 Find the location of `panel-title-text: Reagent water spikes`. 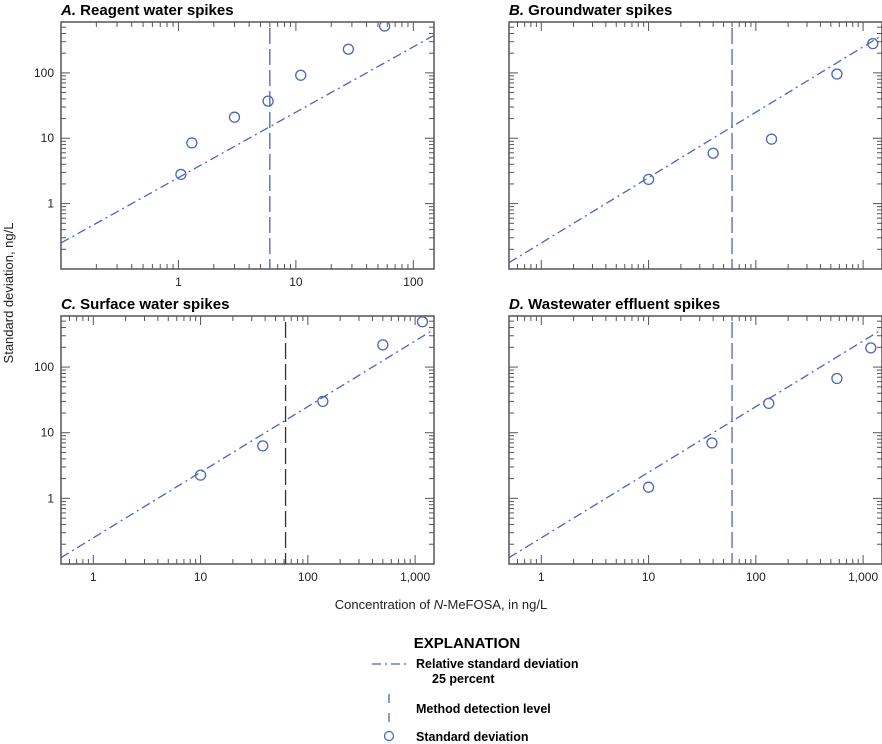

panel-title-text: Reagent water spikes is located at coordinates (156, 10).